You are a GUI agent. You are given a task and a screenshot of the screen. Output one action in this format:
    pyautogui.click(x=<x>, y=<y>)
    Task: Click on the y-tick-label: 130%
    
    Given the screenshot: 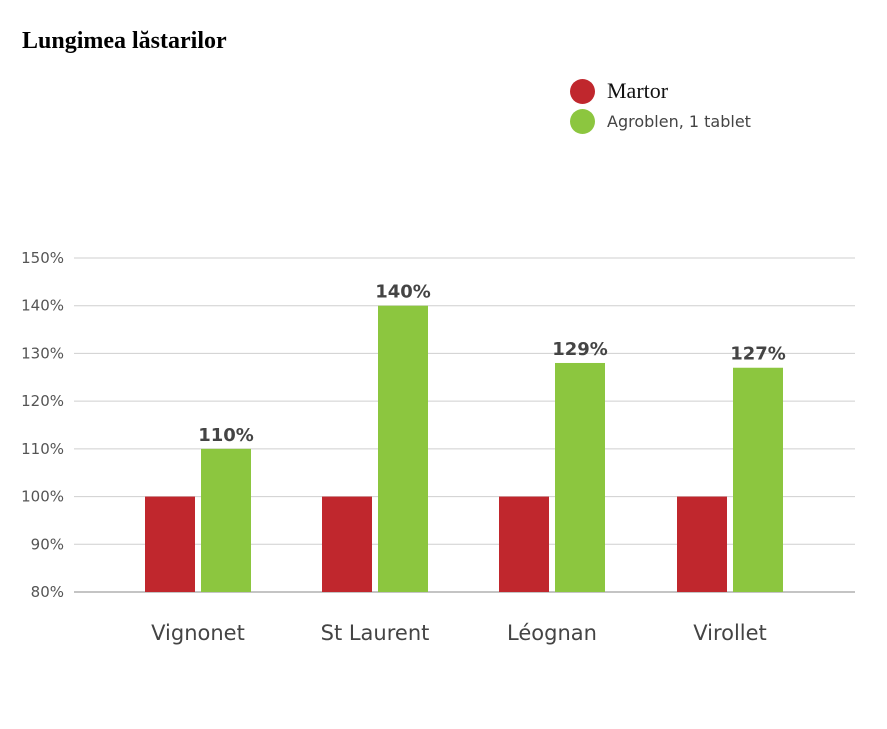 What is the action you would take?
    pyautogui.click(x=42, y=353)
    